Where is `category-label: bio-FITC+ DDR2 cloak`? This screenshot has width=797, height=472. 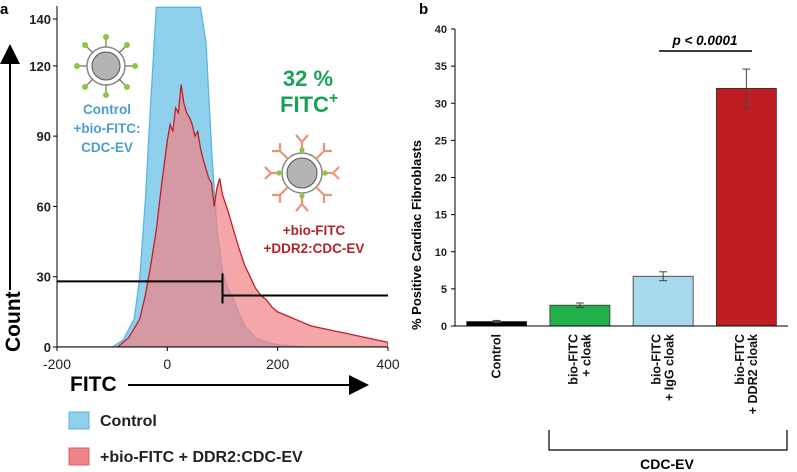 category-label: bio-FITC+ DDR2 cloak is located at coordinates (746, 374).